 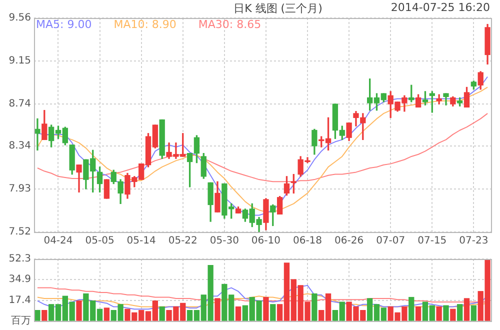 What do you see at coordinates (21, 321) in the screenshot?
I see `y-tick-label: 百万` at bounding box center [21, 321].